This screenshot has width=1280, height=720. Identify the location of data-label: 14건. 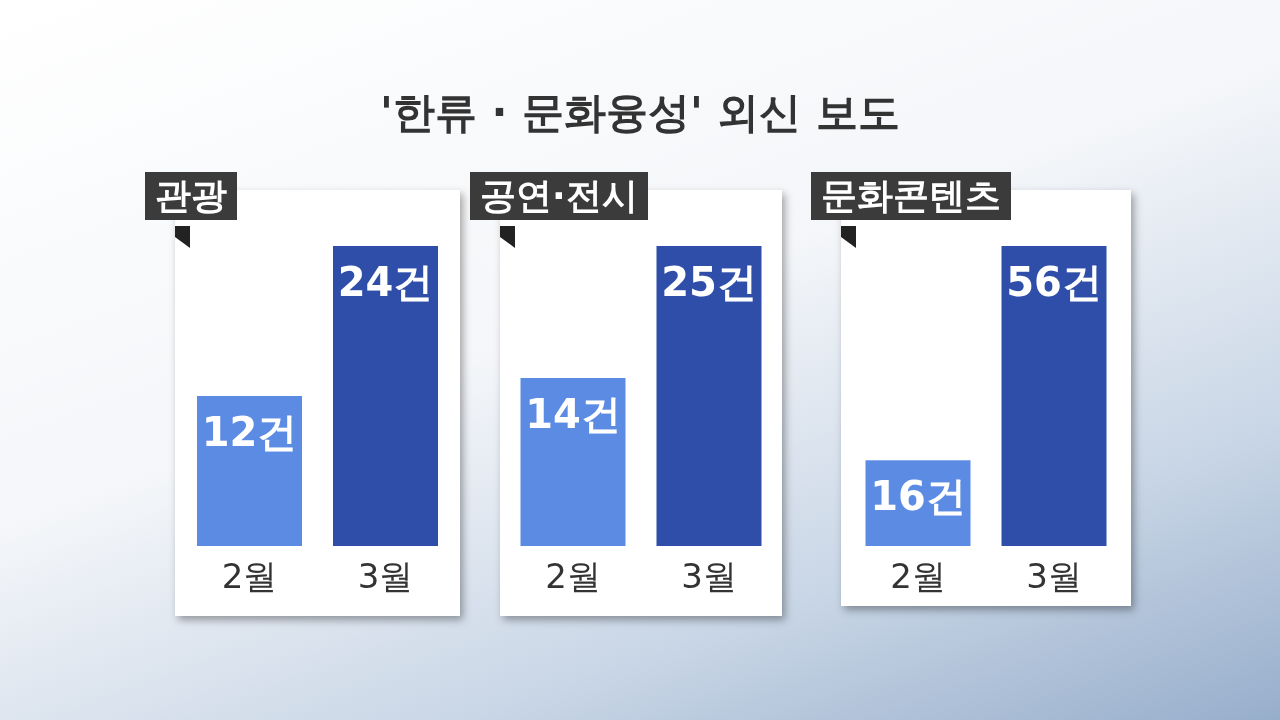
(573, 414).